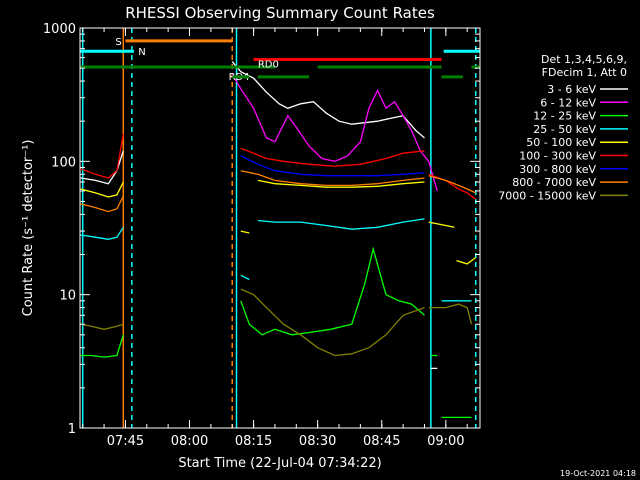 The width and height of the screenshot is (640, 480). What do you see at coordinates (63, 162) in the screenshot?
I see `y-tick-label-2: 100` at bounding box center [63, 162].